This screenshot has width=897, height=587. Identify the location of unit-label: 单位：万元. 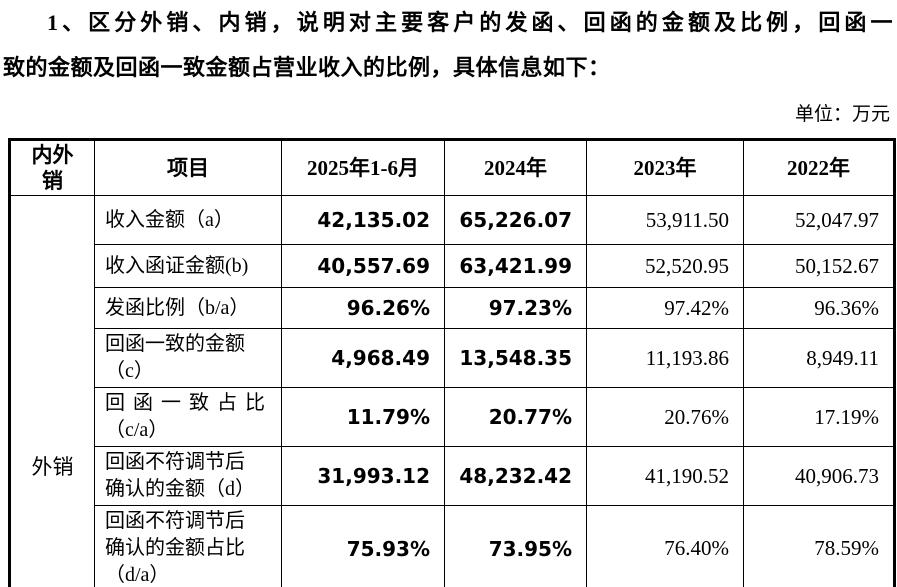
(842, 114).